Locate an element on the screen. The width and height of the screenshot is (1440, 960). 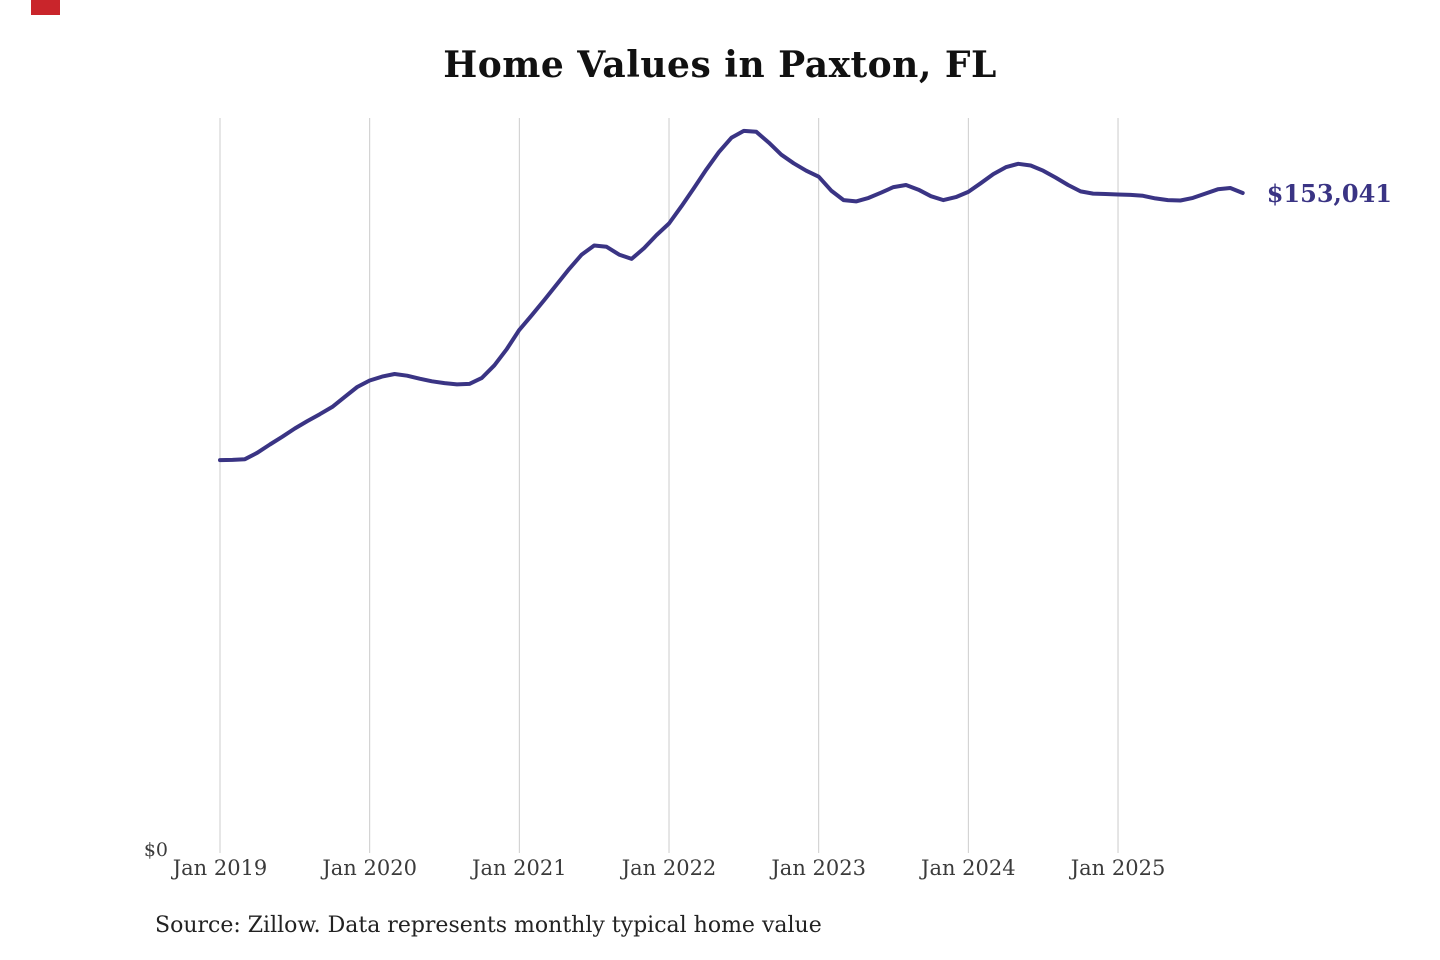
clipped-red-element is located at coordinates (45, 7).